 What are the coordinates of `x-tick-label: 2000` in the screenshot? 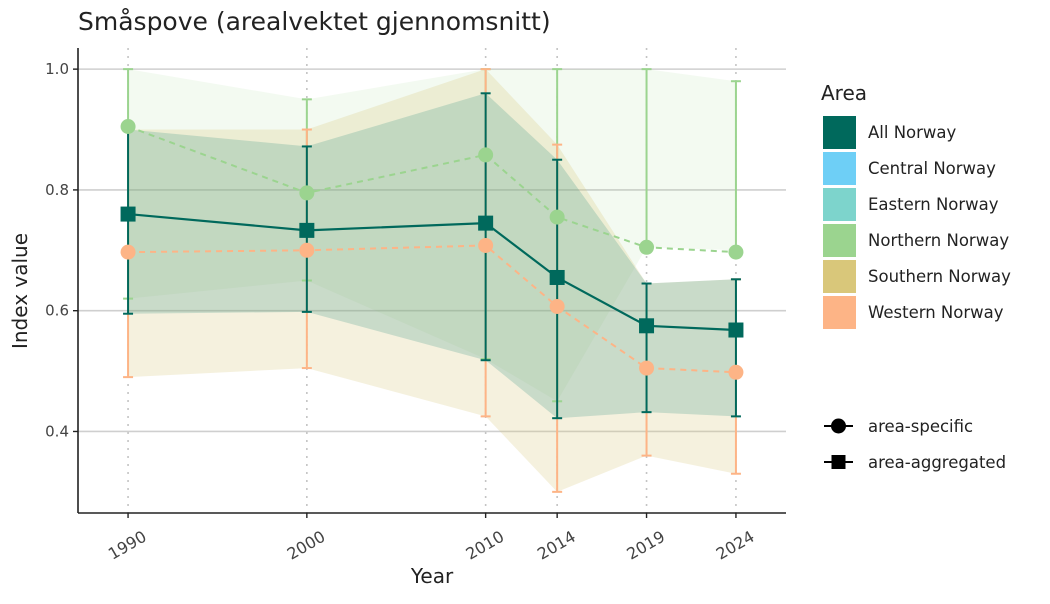 It's located at (306, 545).